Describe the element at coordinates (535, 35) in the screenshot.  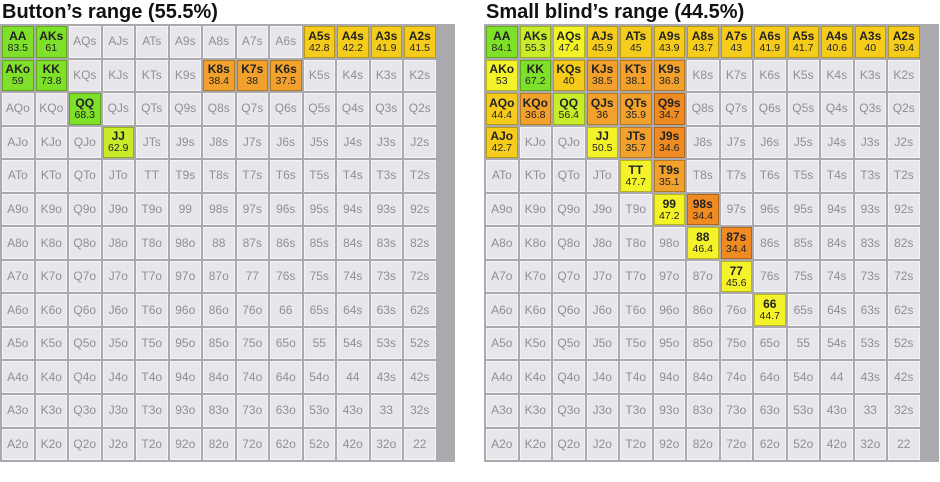
I see `hand-label: AKs` at that location.